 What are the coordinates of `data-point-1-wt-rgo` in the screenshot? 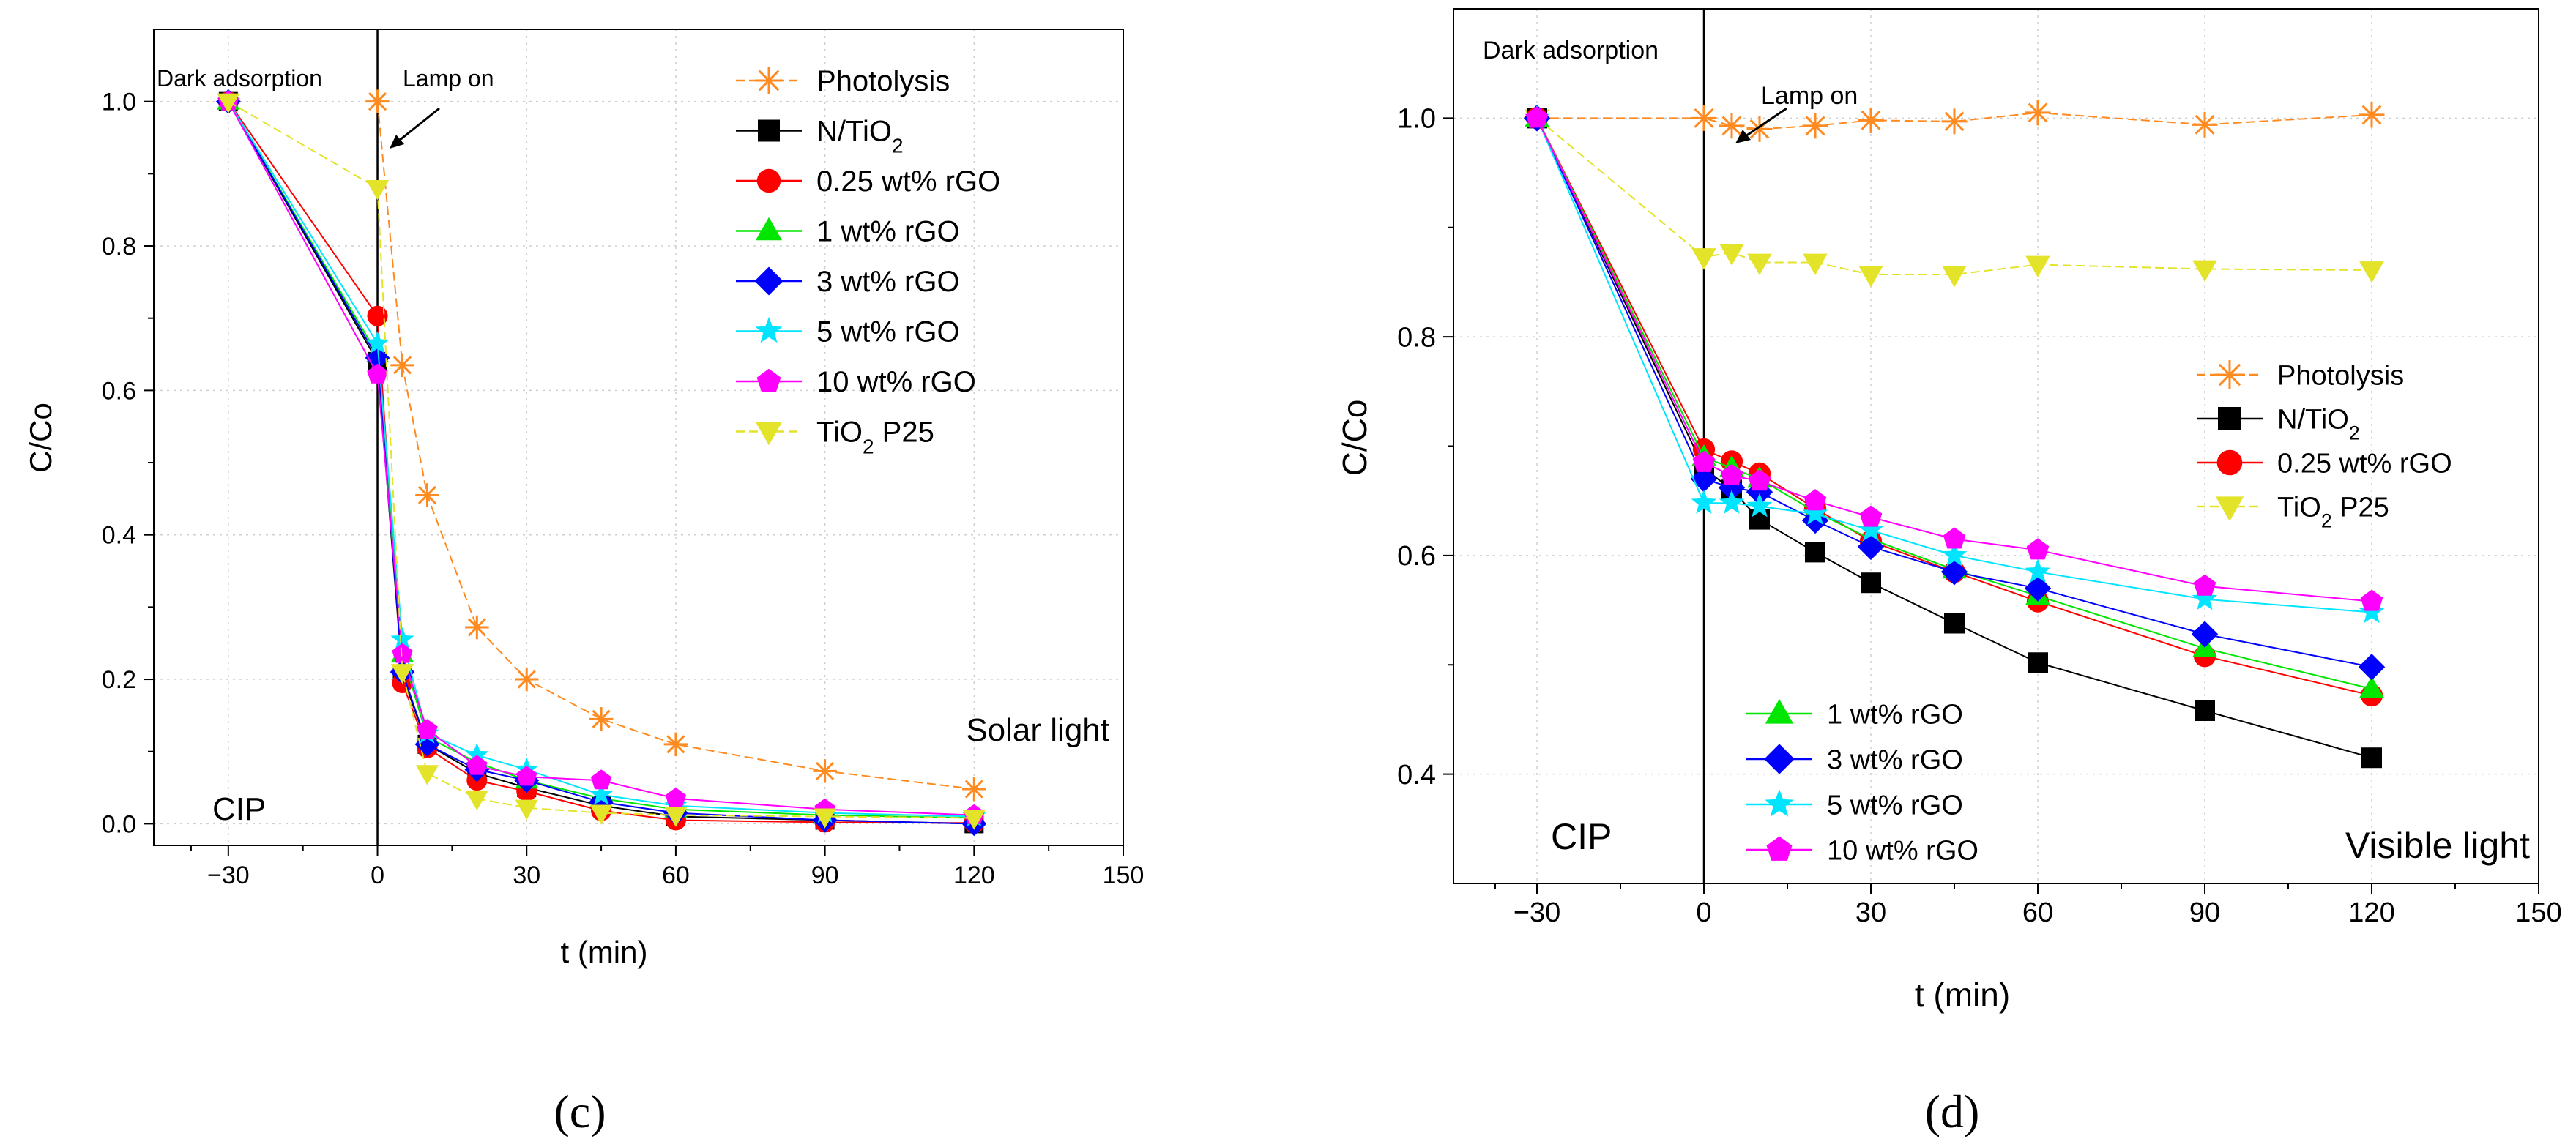 It's located at (2371, 687).